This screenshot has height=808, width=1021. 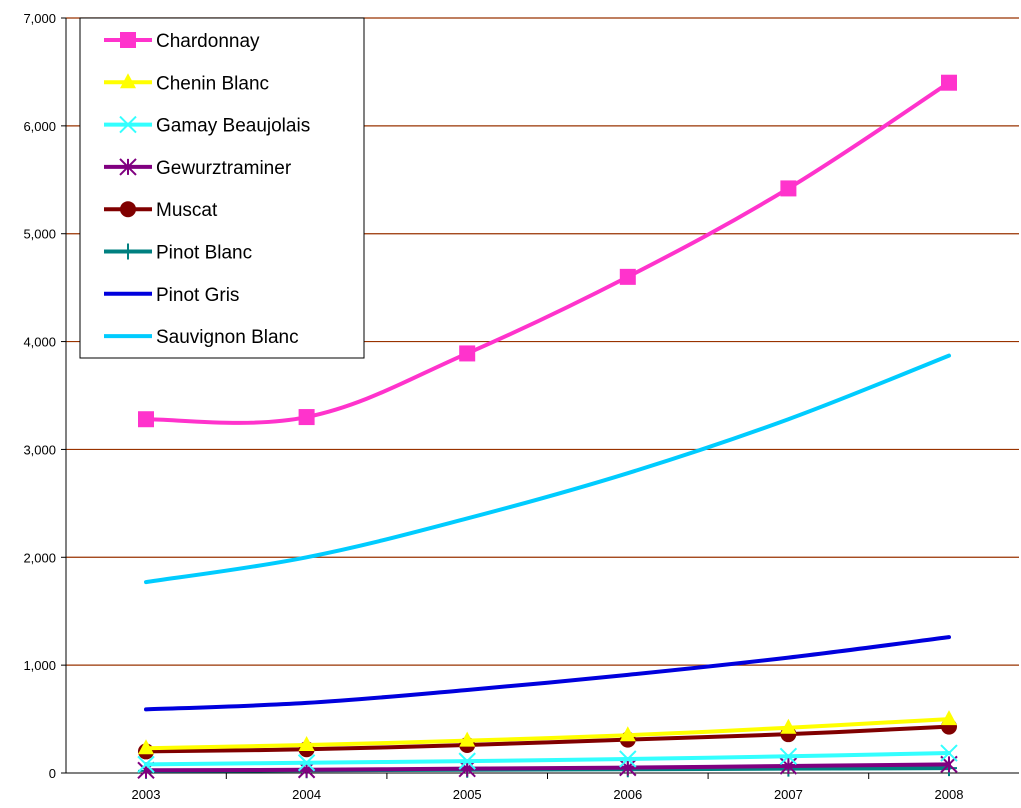 I want to click on series-chenin-blanc, so click(x=547, y=732).